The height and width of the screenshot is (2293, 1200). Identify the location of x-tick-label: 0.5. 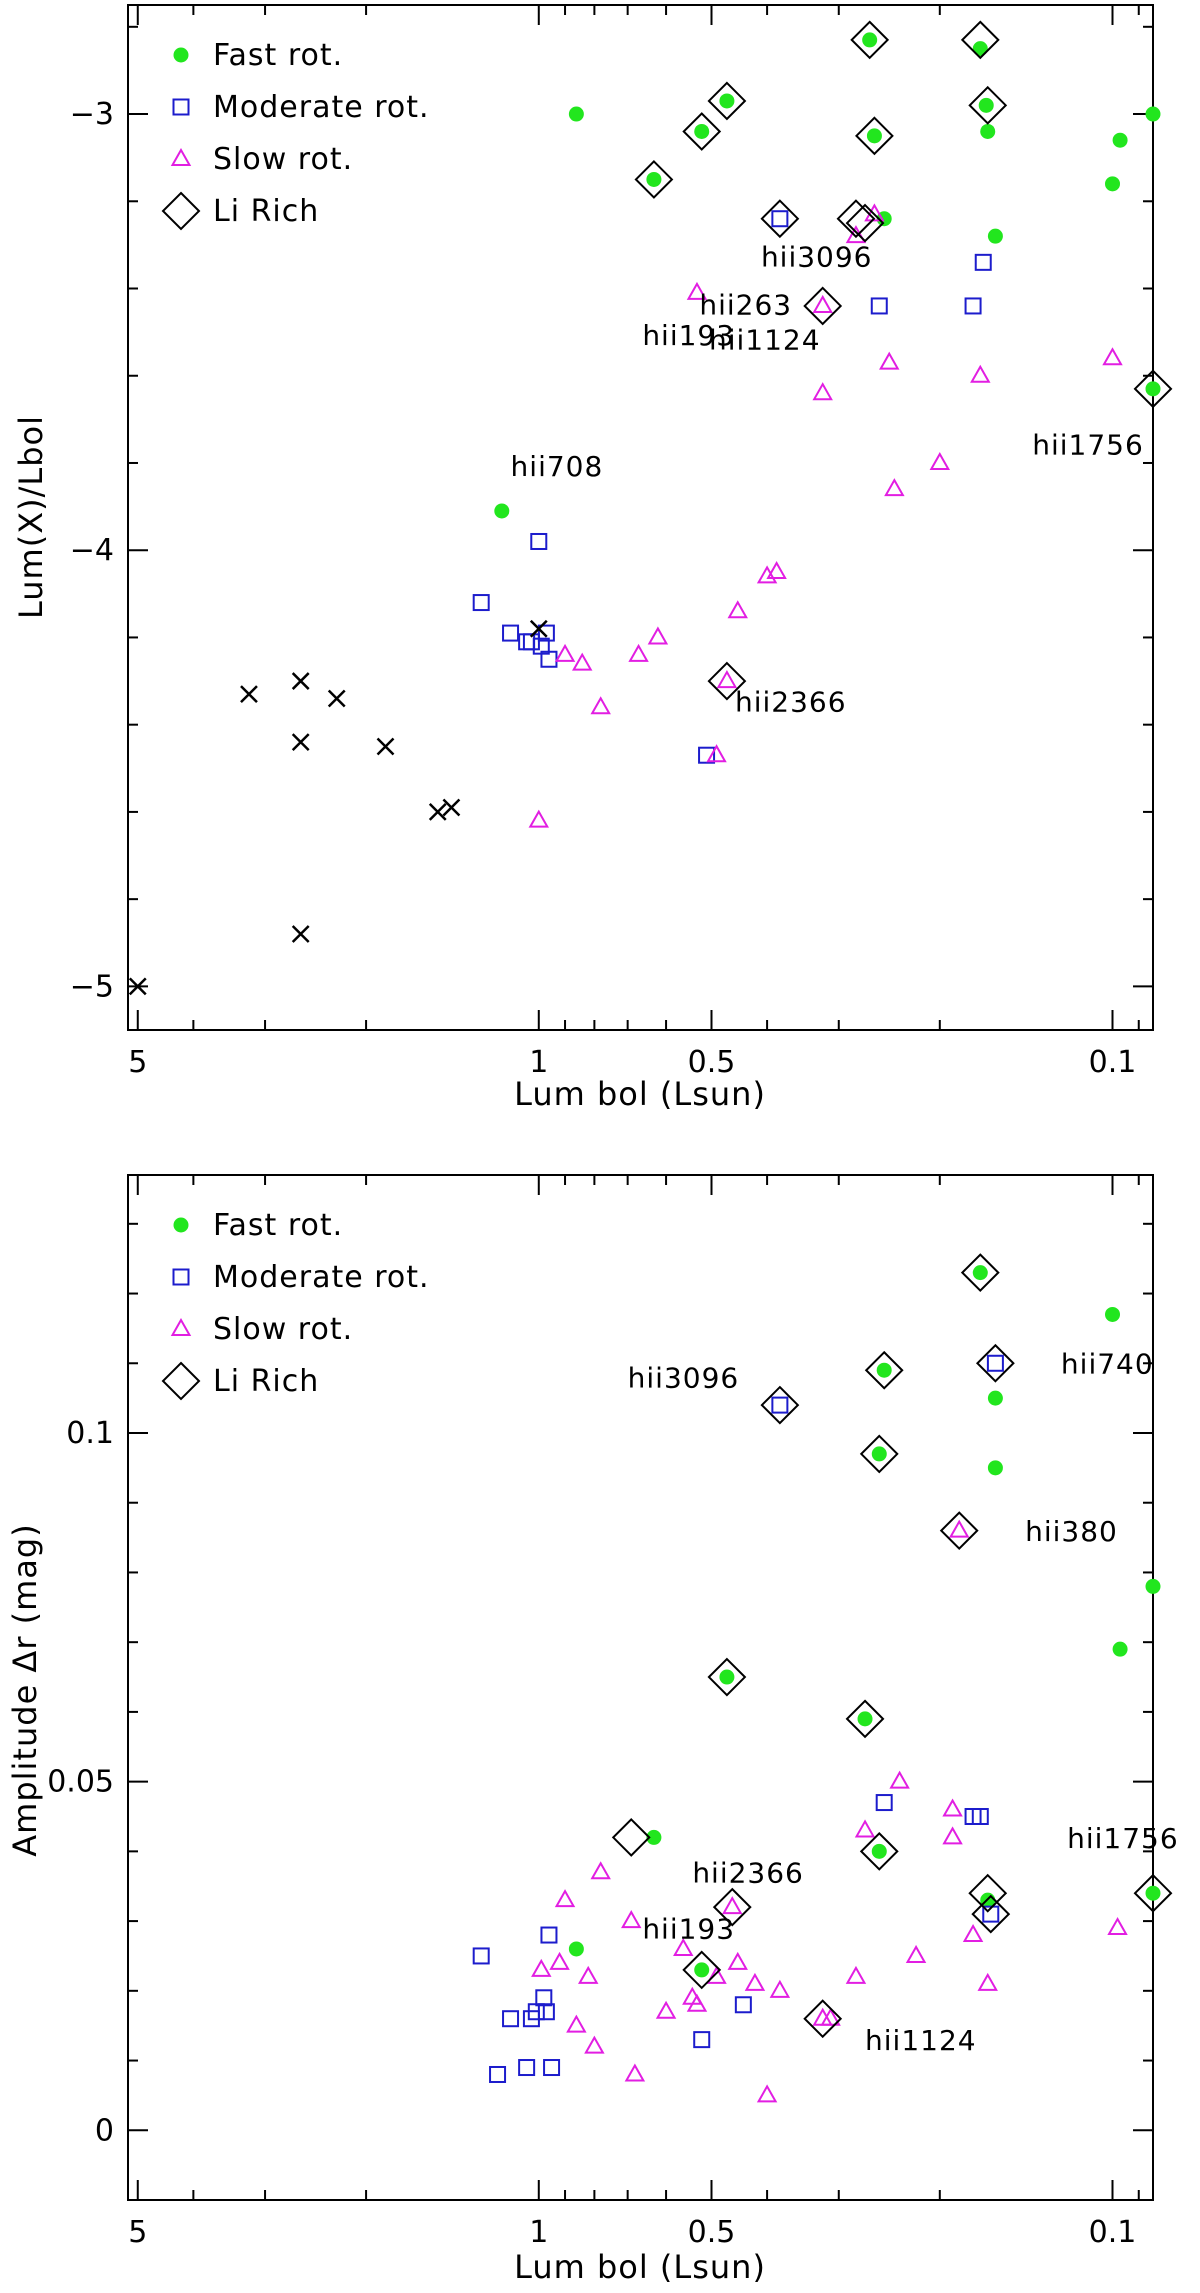
(712, 1062).